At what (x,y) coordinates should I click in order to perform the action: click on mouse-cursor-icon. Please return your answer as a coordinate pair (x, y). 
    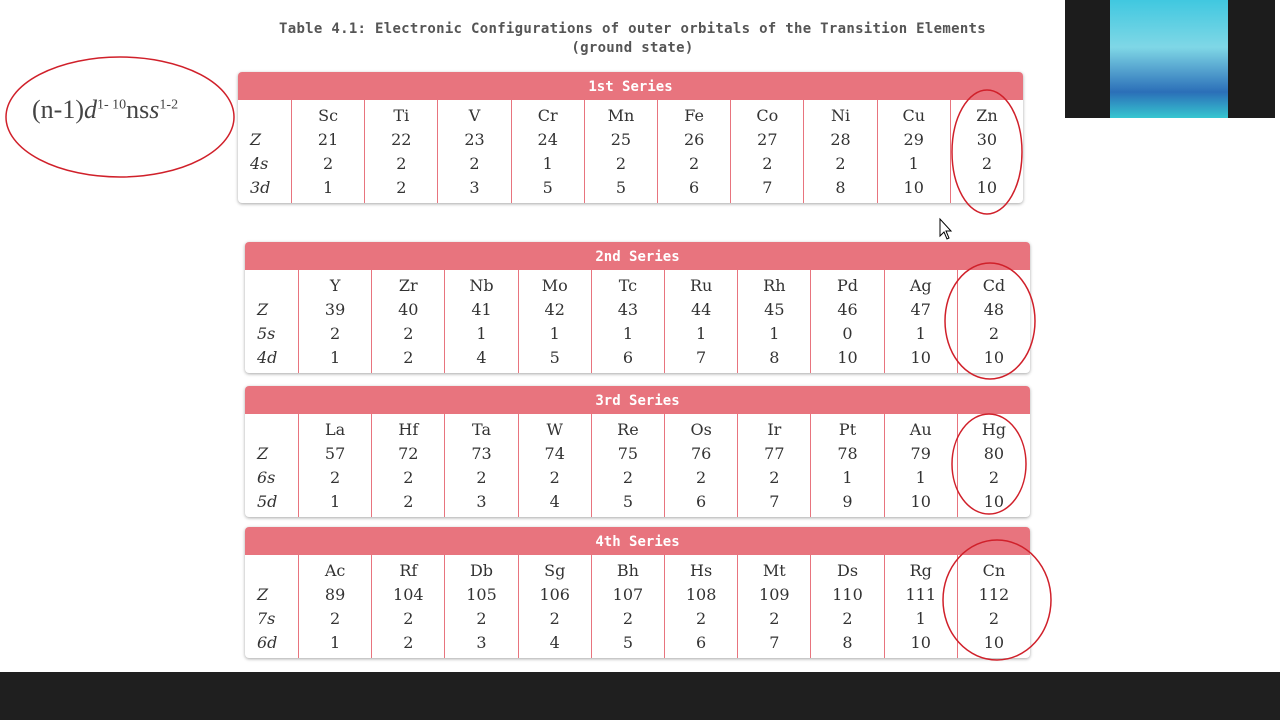
    Looking at the image, I should click on (946, 228).